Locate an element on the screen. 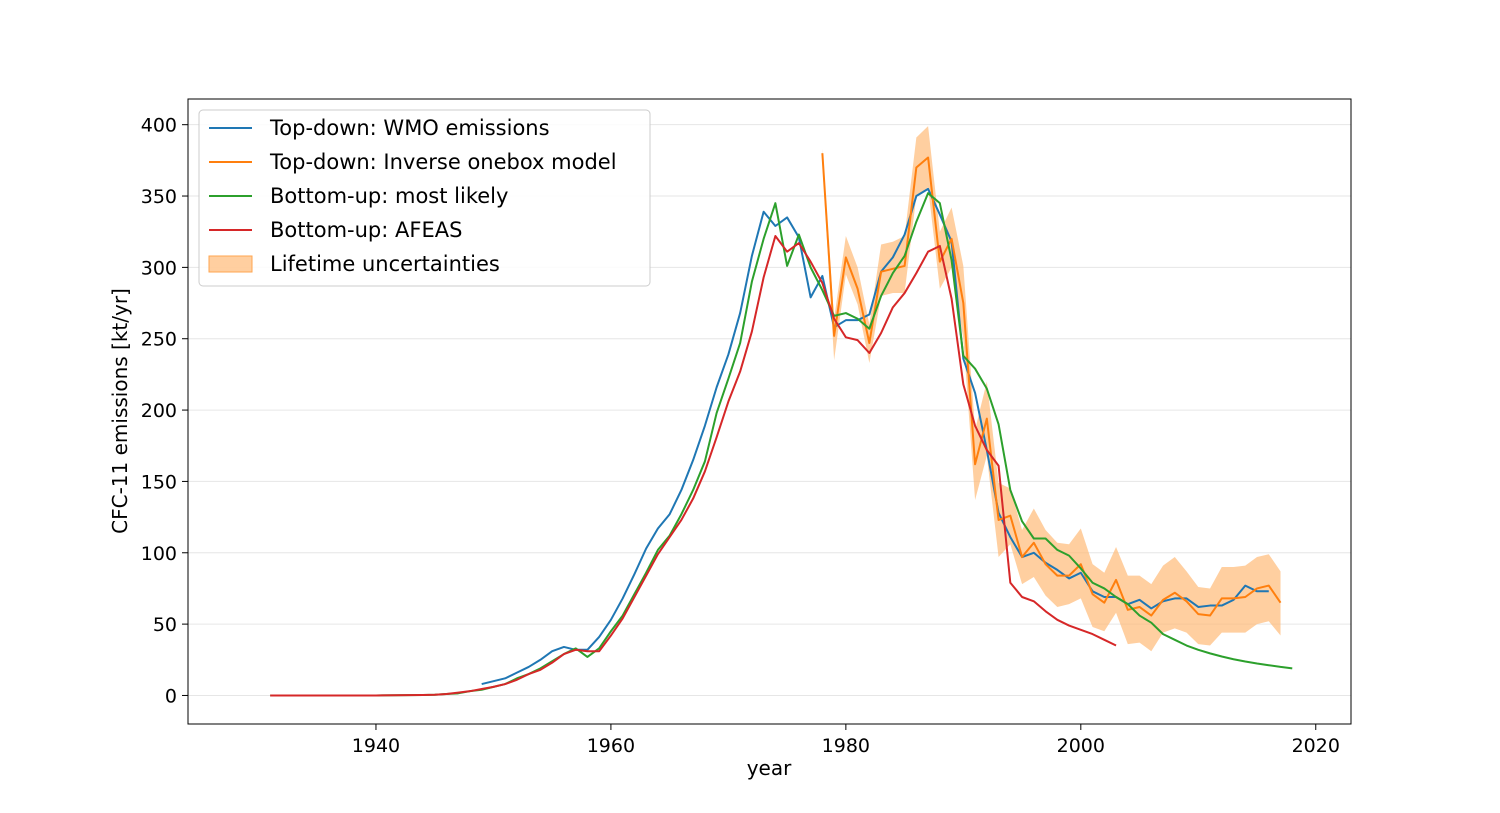 Image resolution: width=1500 pixels, height=813 pixels. x-tick-label: 2020 is located at coordinates (1316, 746).